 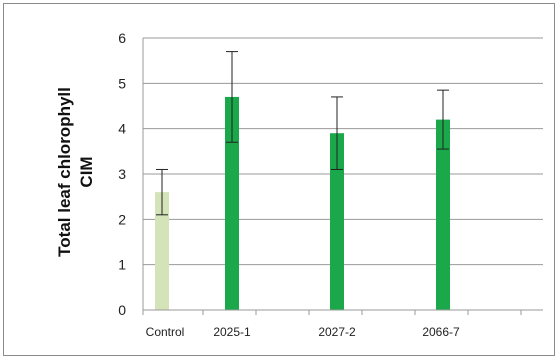 I want to click on y-tick-labels: 0 1 2 3 4 5 6, so click(x=122, y=174).